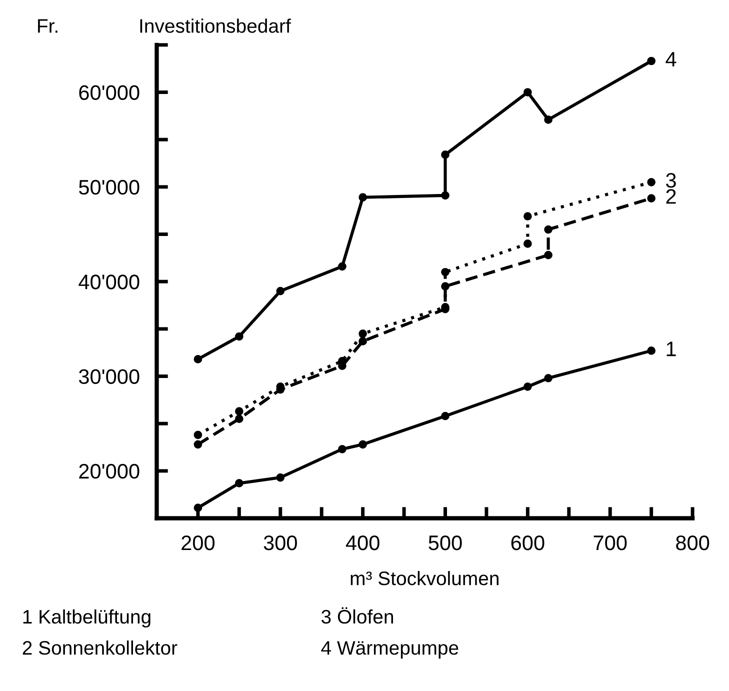 Image resolution: width=729 pixels, height=691 pixels. What do you see at coordinates (109, 376) in the screenshot?
I see `y-tick-label: 30'000` at bounding box center [109, 376].